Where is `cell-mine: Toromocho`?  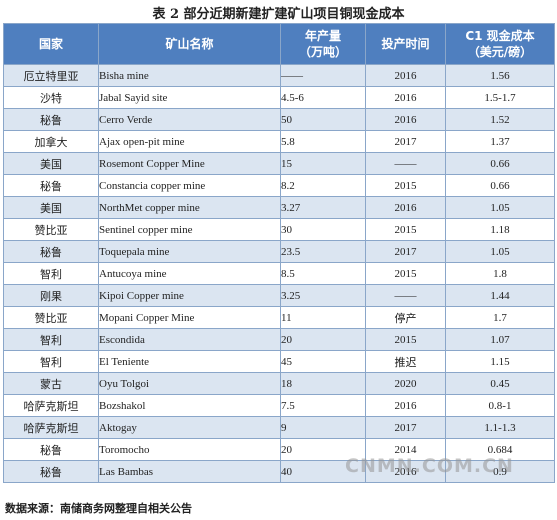 cell-mine: Toromocho is located at coordinates (189, 449).